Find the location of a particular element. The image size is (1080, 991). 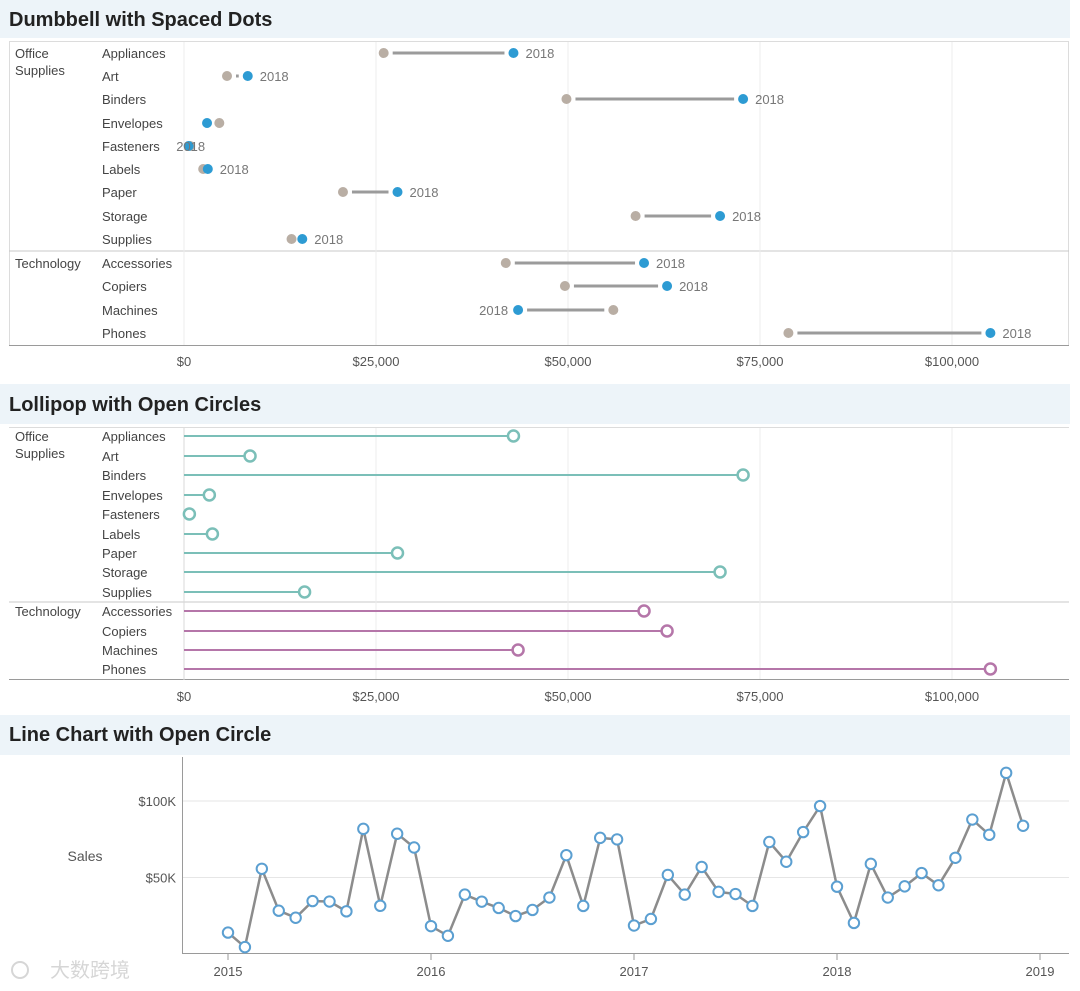

line-x-tick-label: 2016 is located at coordinates (431, 971).